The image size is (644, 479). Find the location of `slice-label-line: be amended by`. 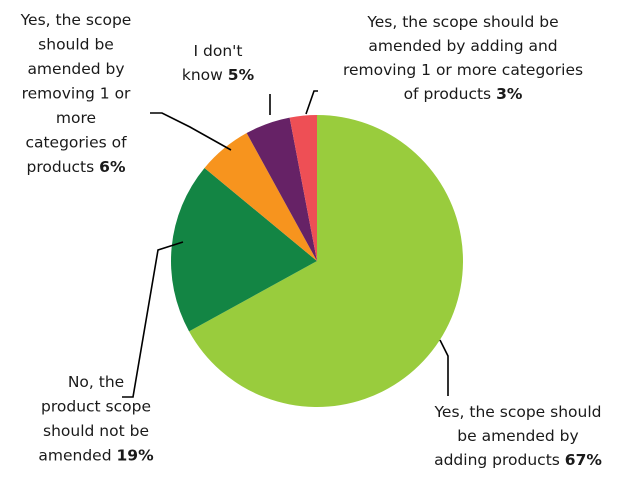

slice-label-line: be amended by is located at coordinates (517, 436).